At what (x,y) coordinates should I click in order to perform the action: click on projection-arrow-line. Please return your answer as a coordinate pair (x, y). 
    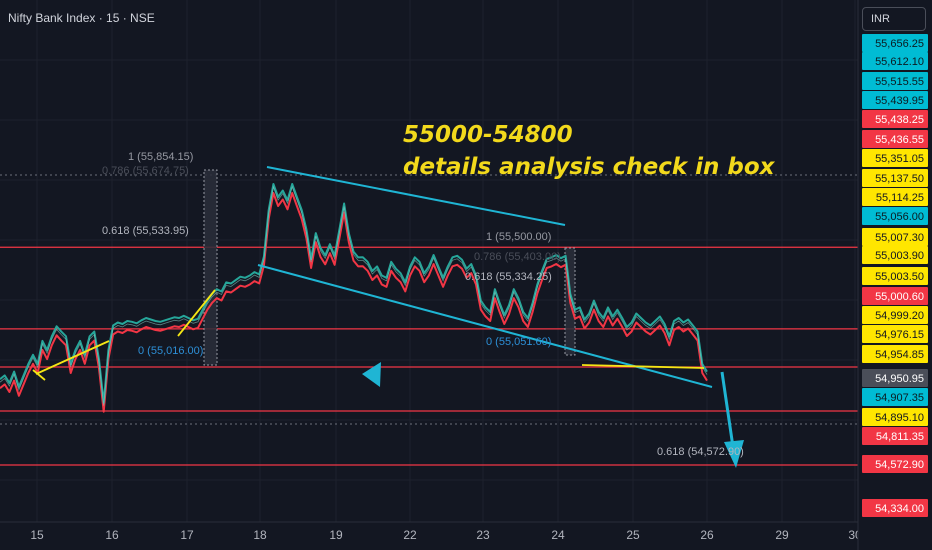
    Looking at the image, I should click on (727, 409).